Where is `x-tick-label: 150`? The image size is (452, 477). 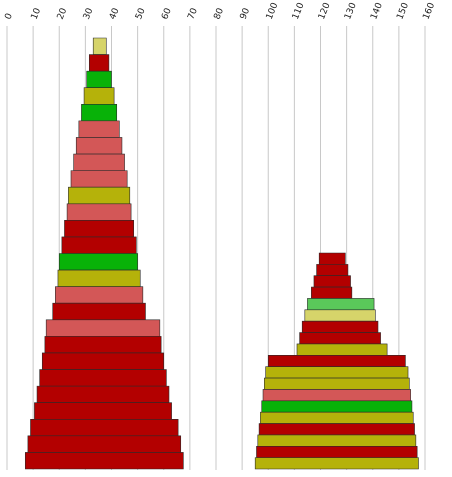 x-tick-label: 150 is located at coordinates (403, 11).